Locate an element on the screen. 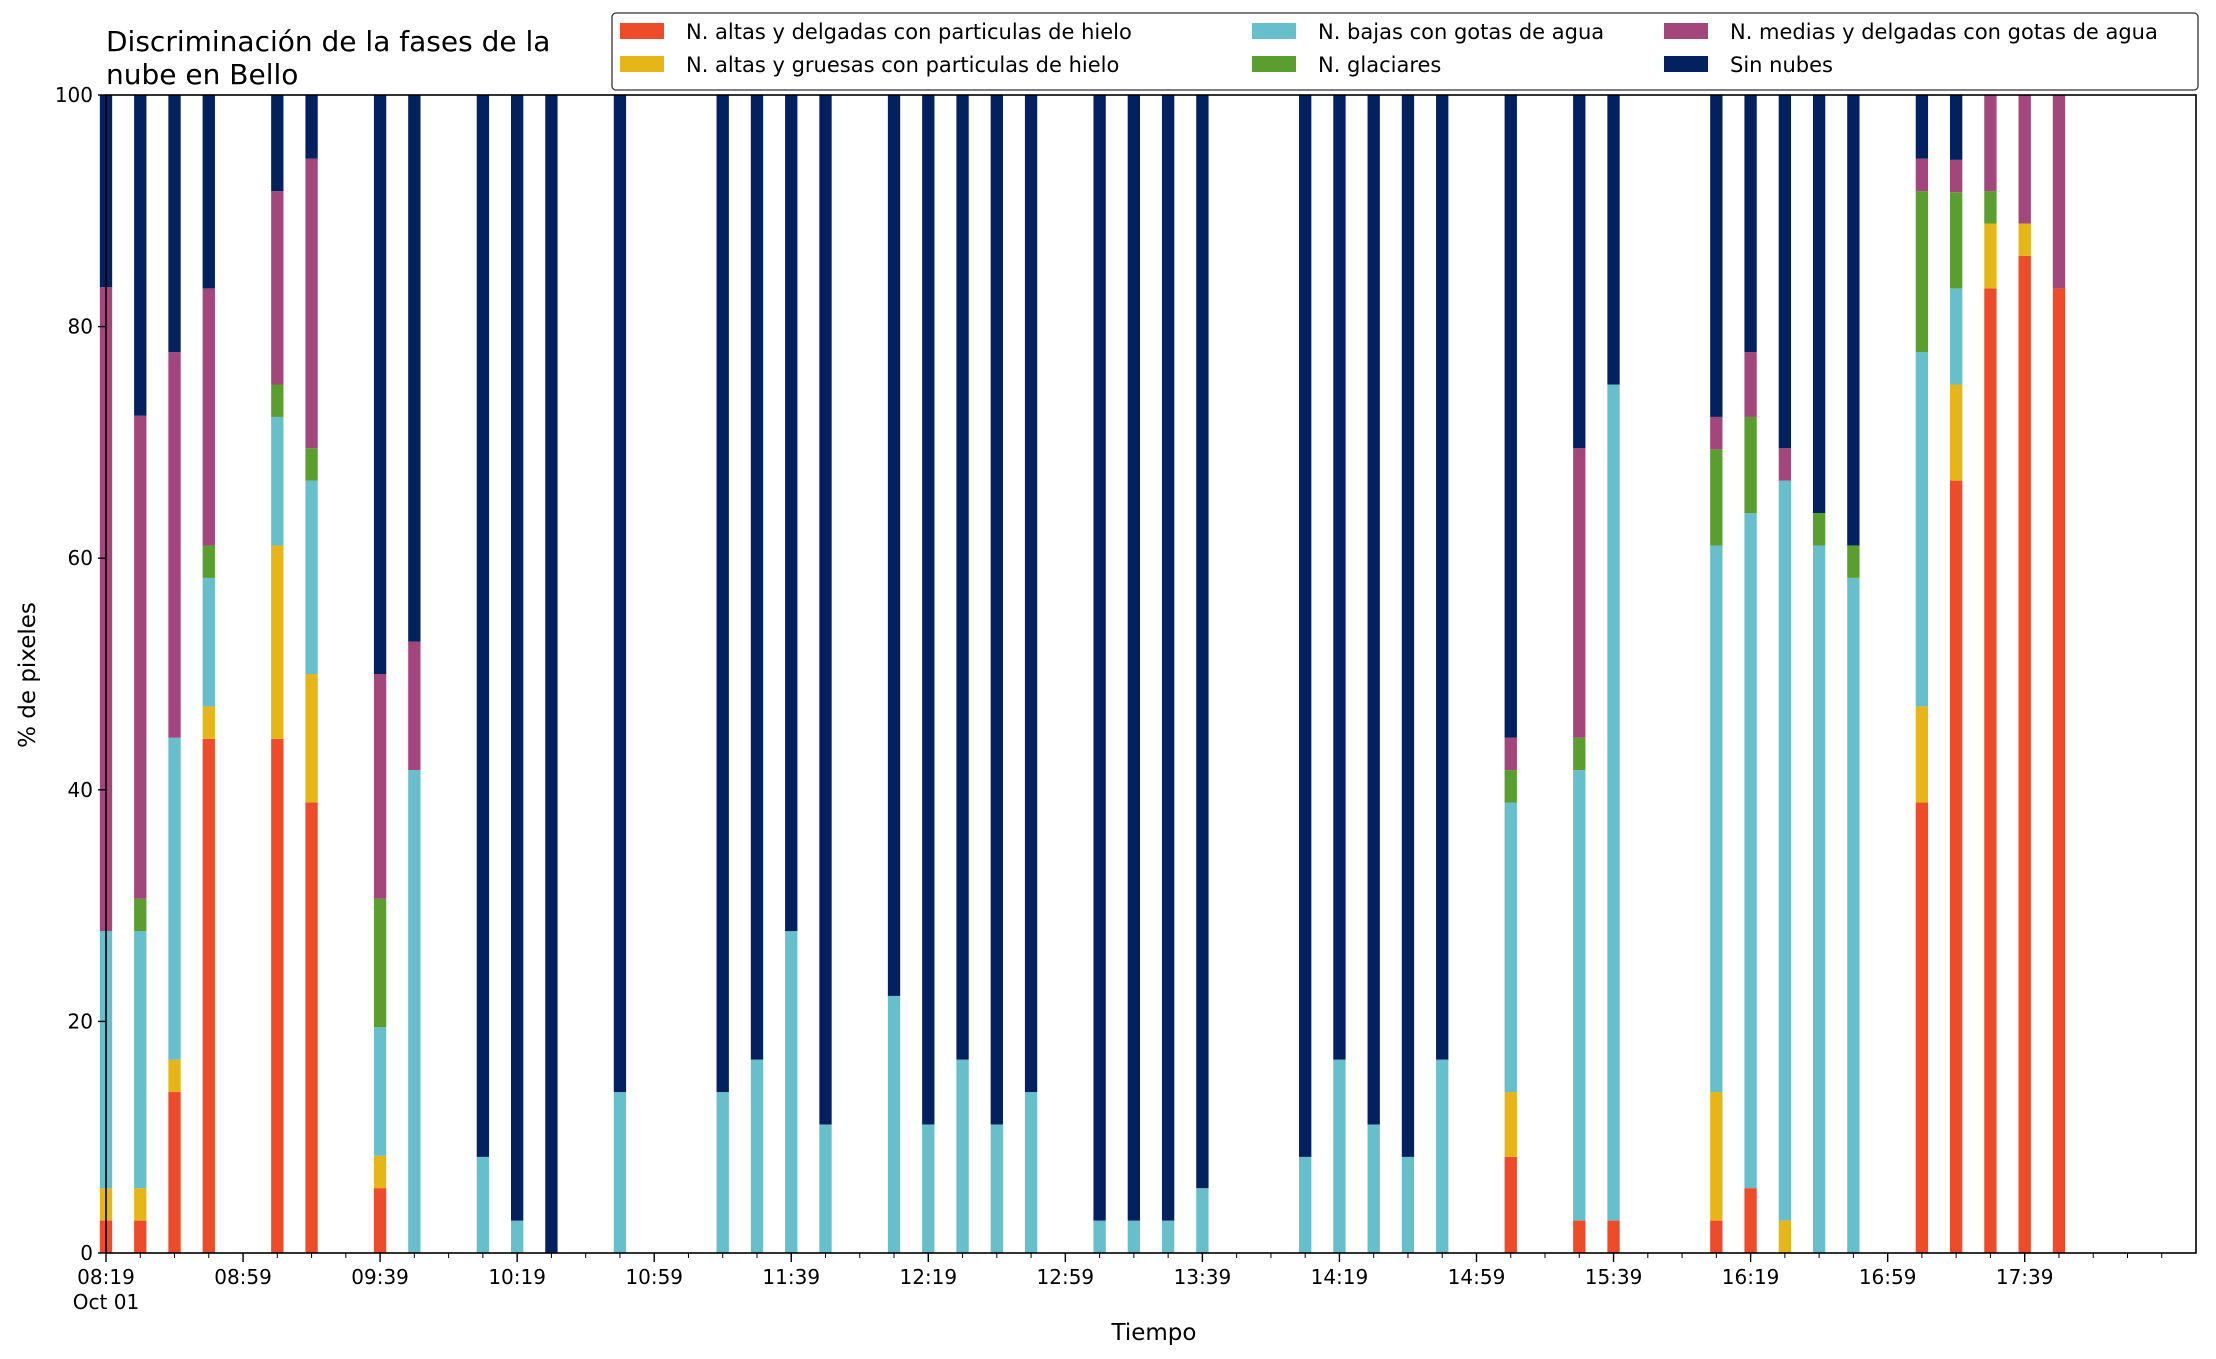 This screenshot has height=1359, width=2216. bar-segment-1339-s2 is located at coordinates (1202, 1220).